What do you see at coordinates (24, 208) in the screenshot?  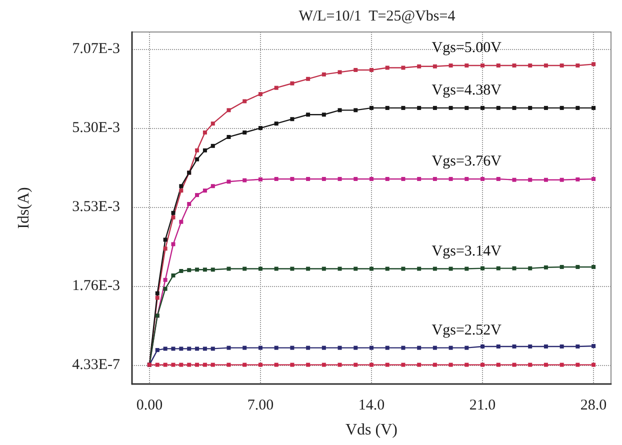 I see `y-axis-title: Ids(A)` at bounding box center [24, 208].